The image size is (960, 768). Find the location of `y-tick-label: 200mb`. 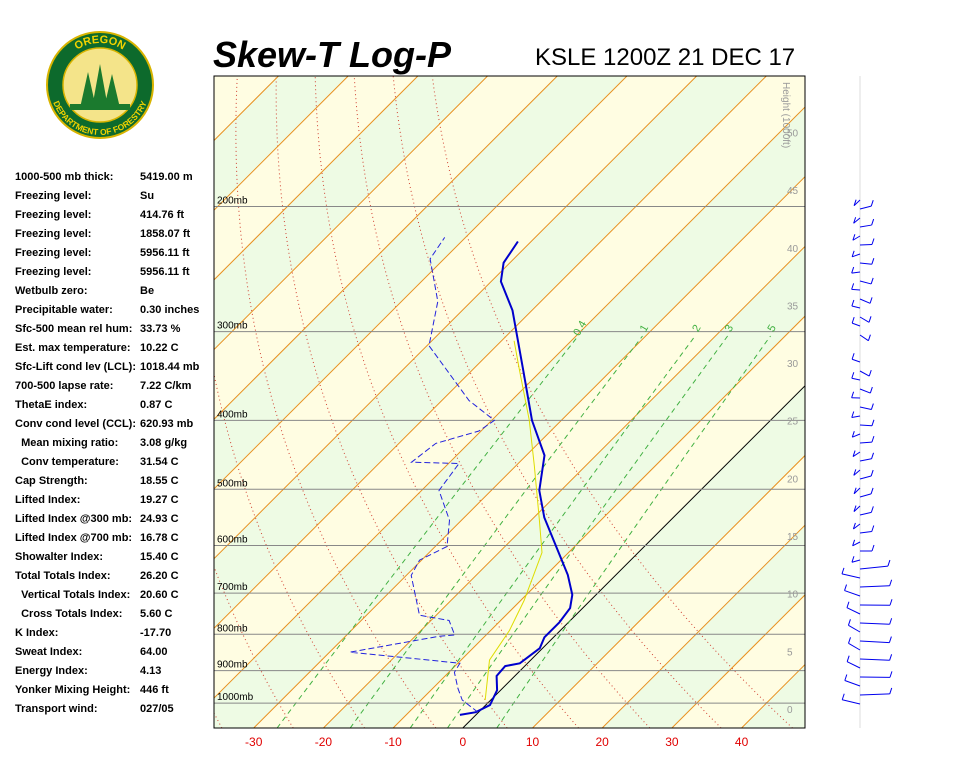

y-tick-label: 200mb is located at coordinates (232, 201).